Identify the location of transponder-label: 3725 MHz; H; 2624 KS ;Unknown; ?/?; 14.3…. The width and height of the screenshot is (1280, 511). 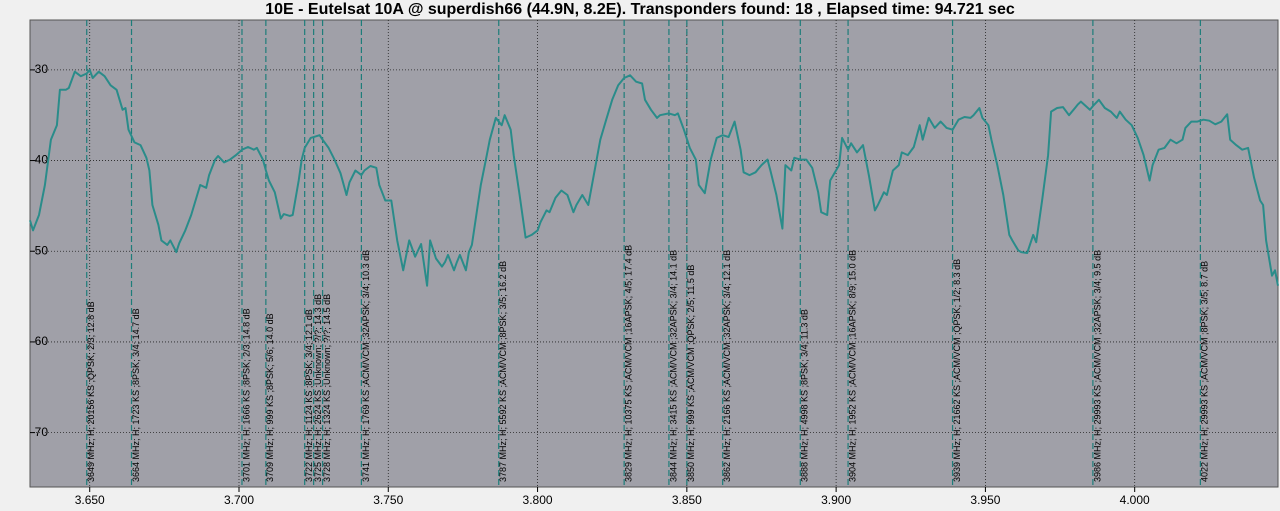
(318, 388).